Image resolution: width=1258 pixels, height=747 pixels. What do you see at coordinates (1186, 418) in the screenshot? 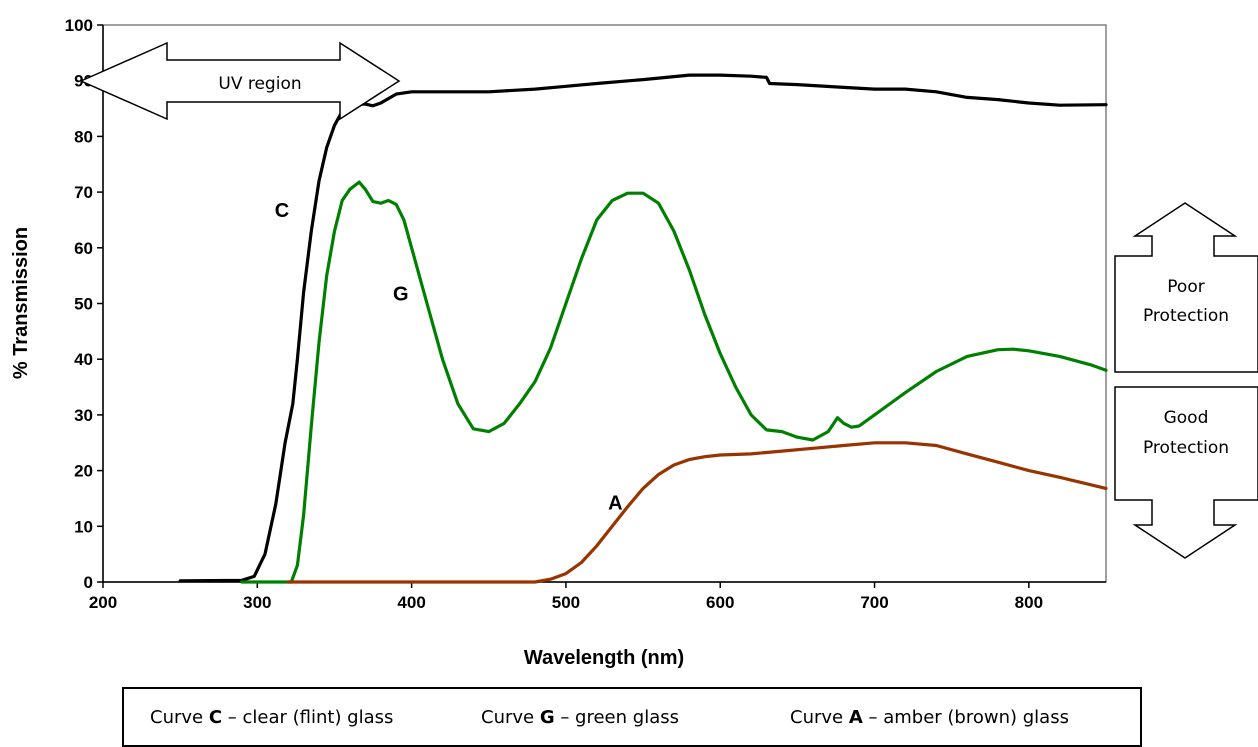
I see `good-protection-line1: Good` at bounding box center [1186, 418].